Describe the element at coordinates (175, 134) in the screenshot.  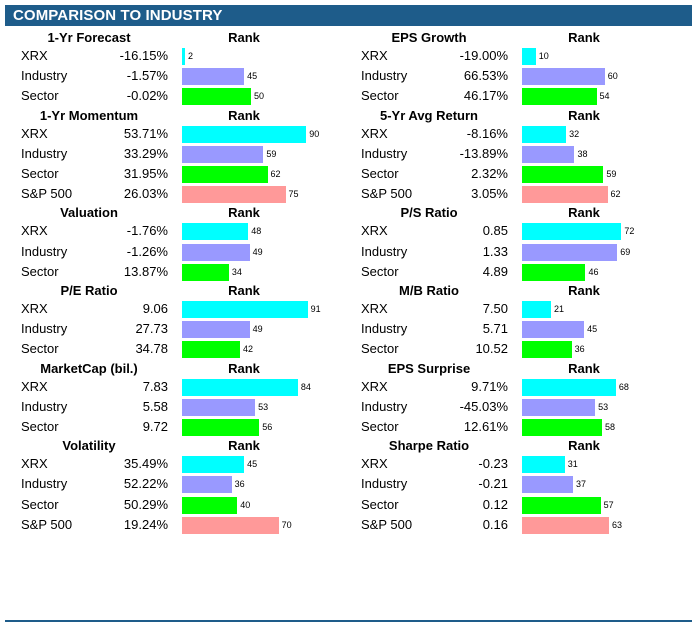
I see `table-row: XRX 53.71% 90` at that location.